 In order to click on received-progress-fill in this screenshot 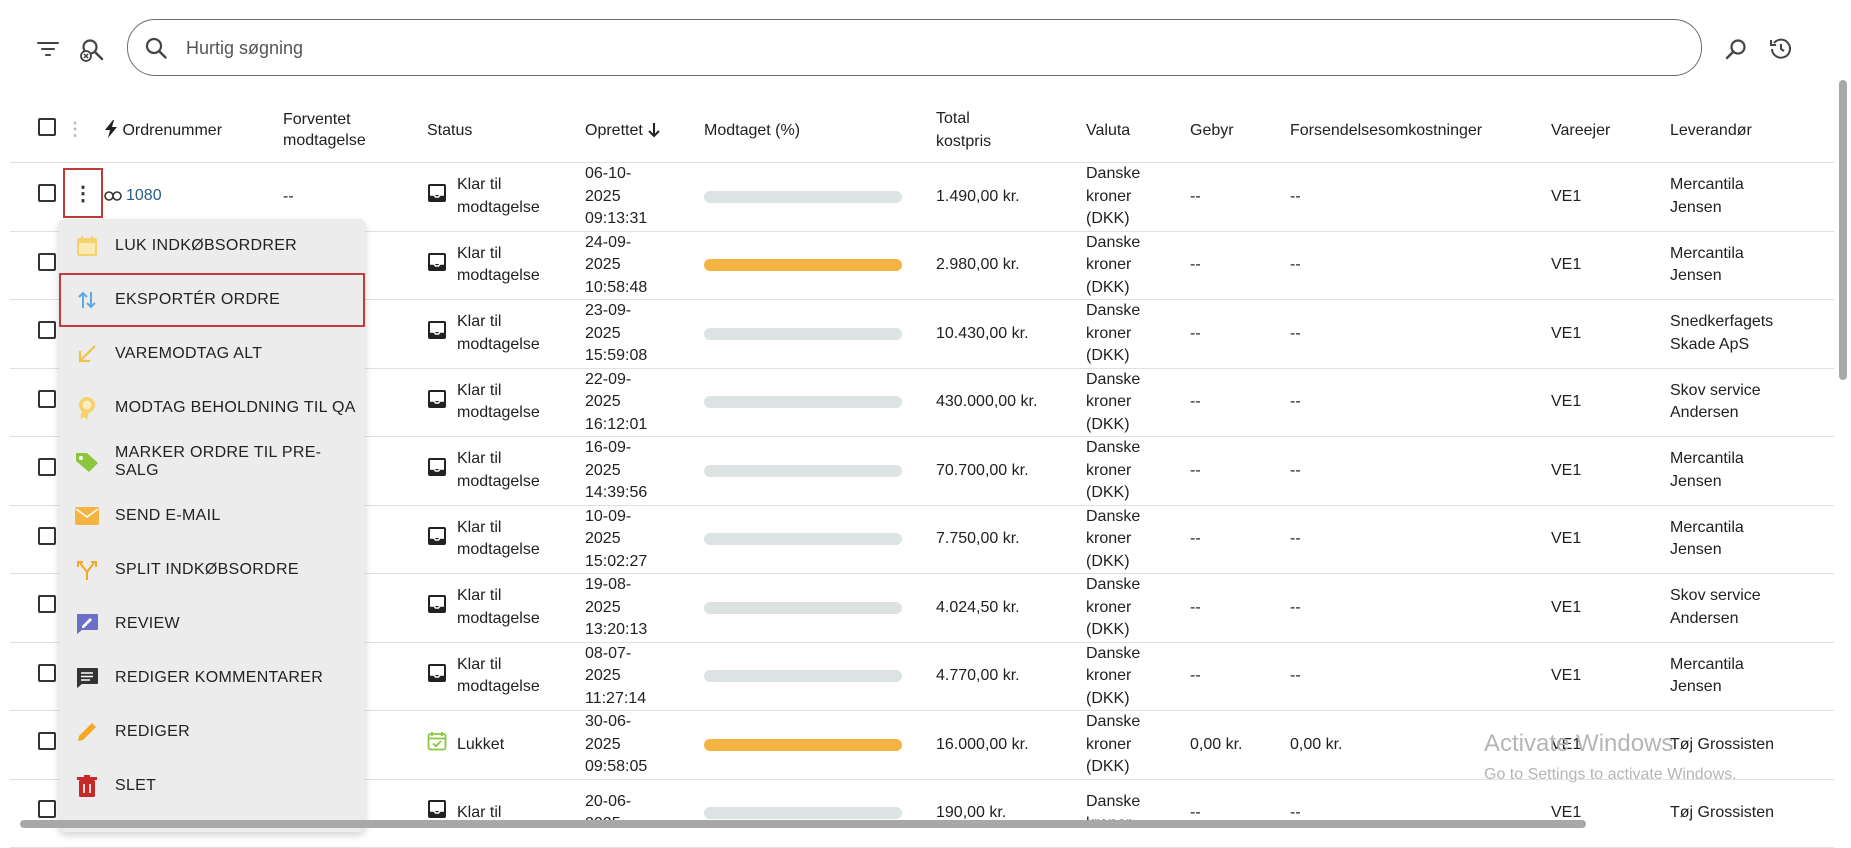, I will do `click(803, 744)`.